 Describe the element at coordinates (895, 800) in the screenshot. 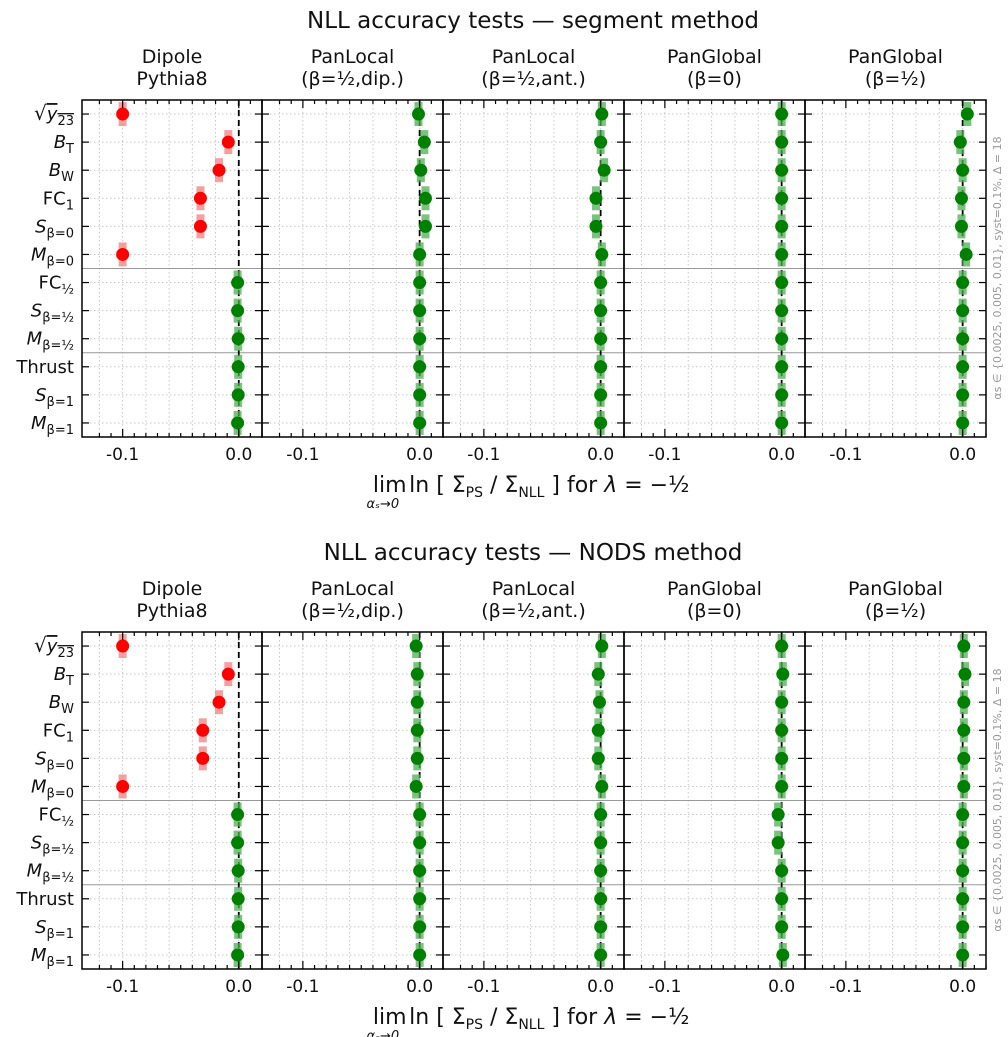

I see `panel-frame` at that location.